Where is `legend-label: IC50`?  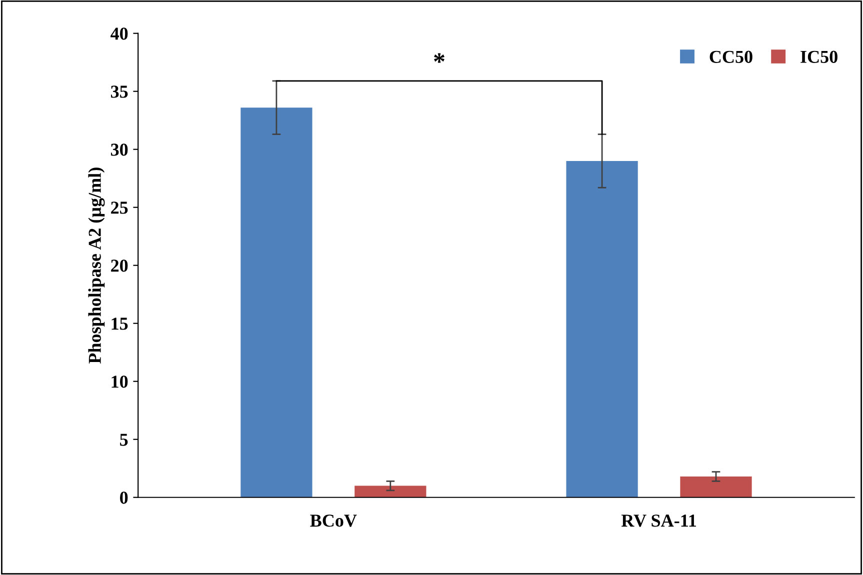
legend-label: IC50 is located at coordinates (819, 56).